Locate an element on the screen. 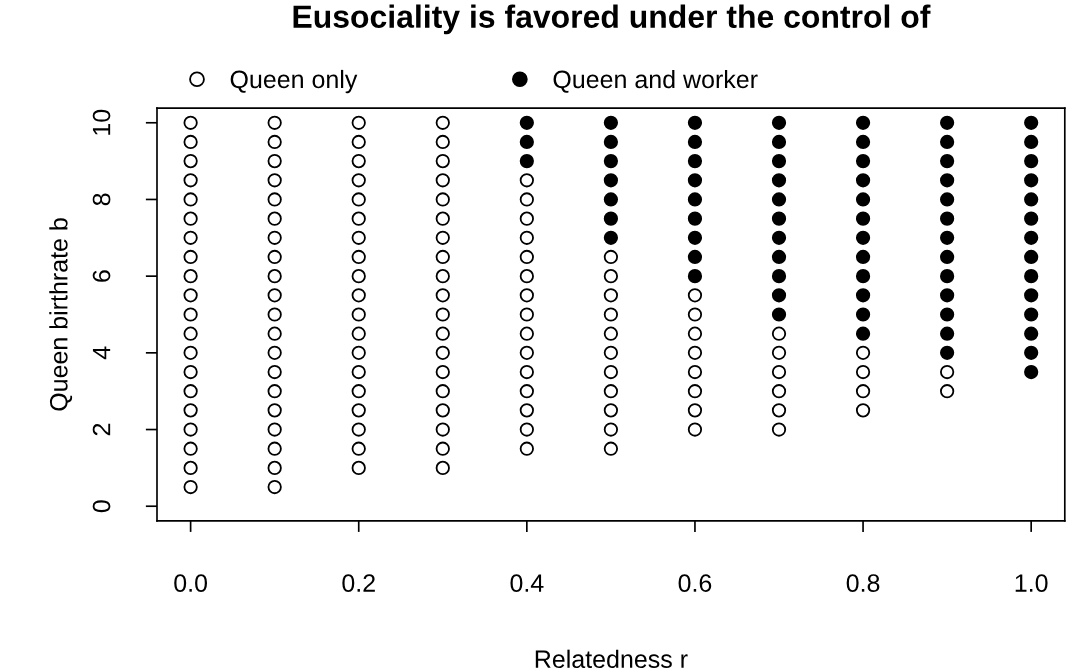 The image size is (1068, 672). x-tick-label: 0.2 is located at coordinates (358, 583).